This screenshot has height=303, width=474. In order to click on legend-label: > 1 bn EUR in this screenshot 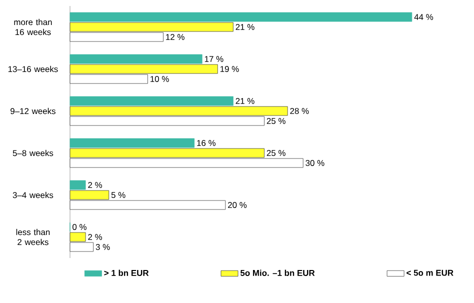, I will do `click(126, 273)`.